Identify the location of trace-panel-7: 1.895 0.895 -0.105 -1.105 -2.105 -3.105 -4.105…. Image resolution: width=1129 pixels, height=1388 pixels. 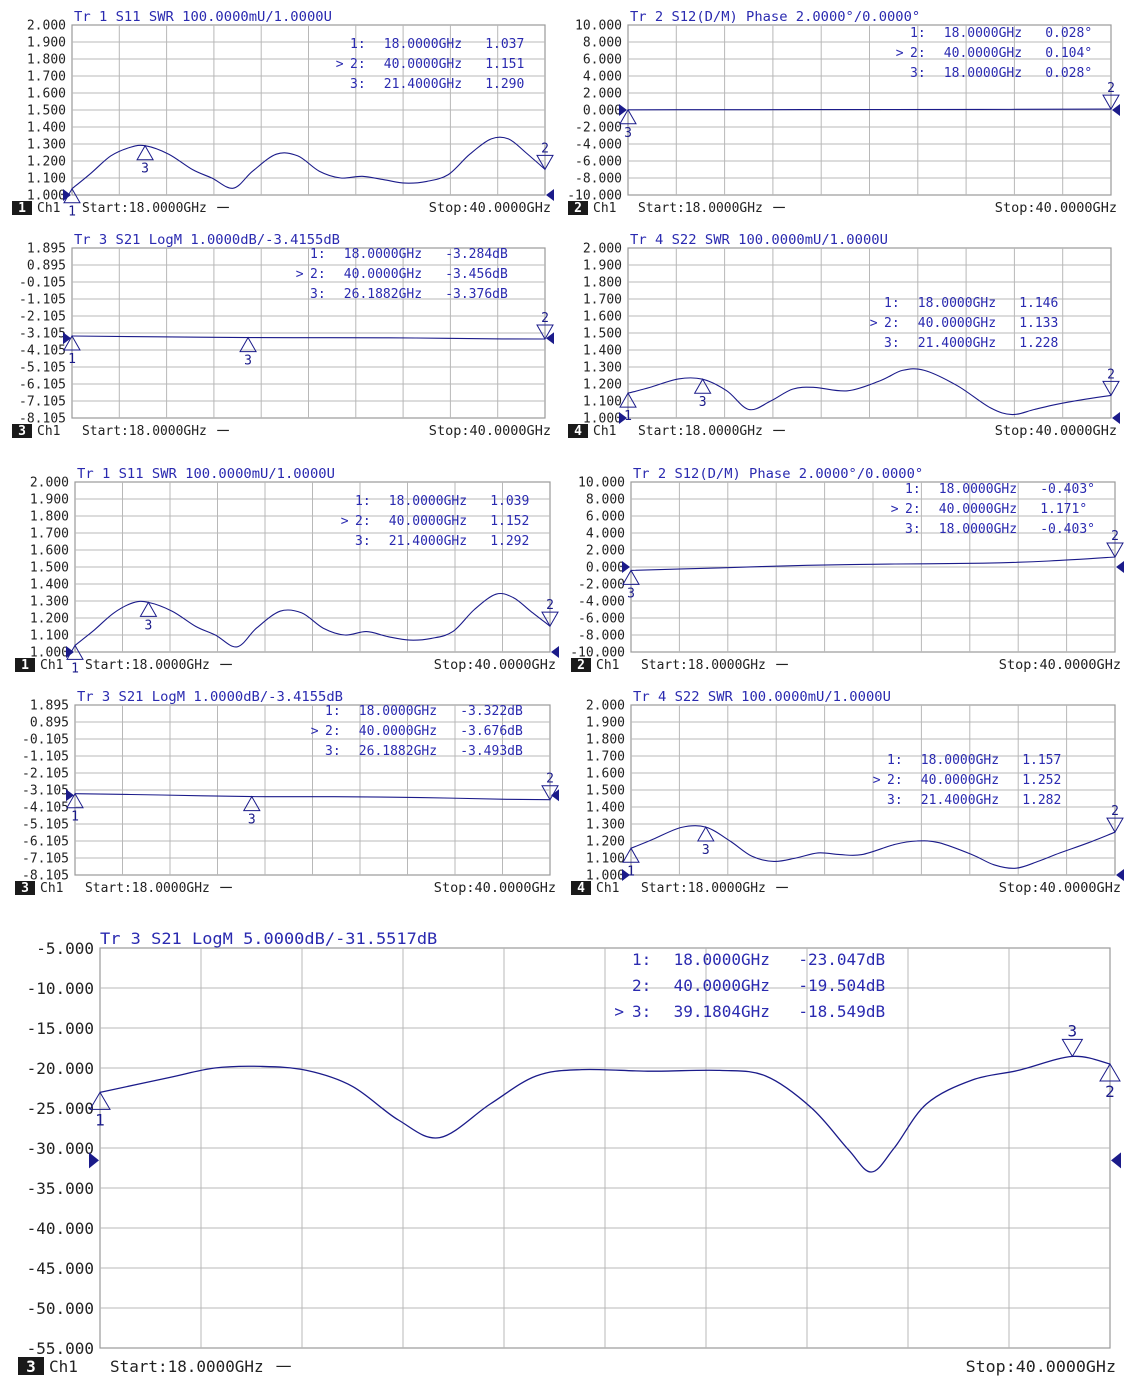
(287, 793).